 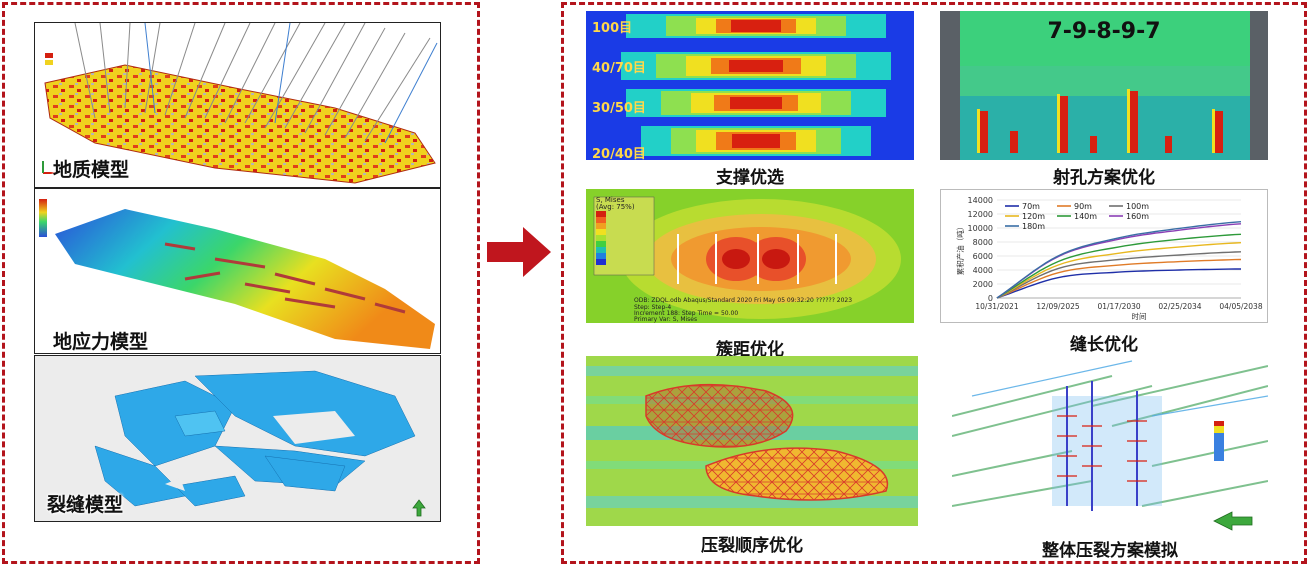 I want to click on mesh-label-20-40: 20/40目, so click(x=619, y=153).